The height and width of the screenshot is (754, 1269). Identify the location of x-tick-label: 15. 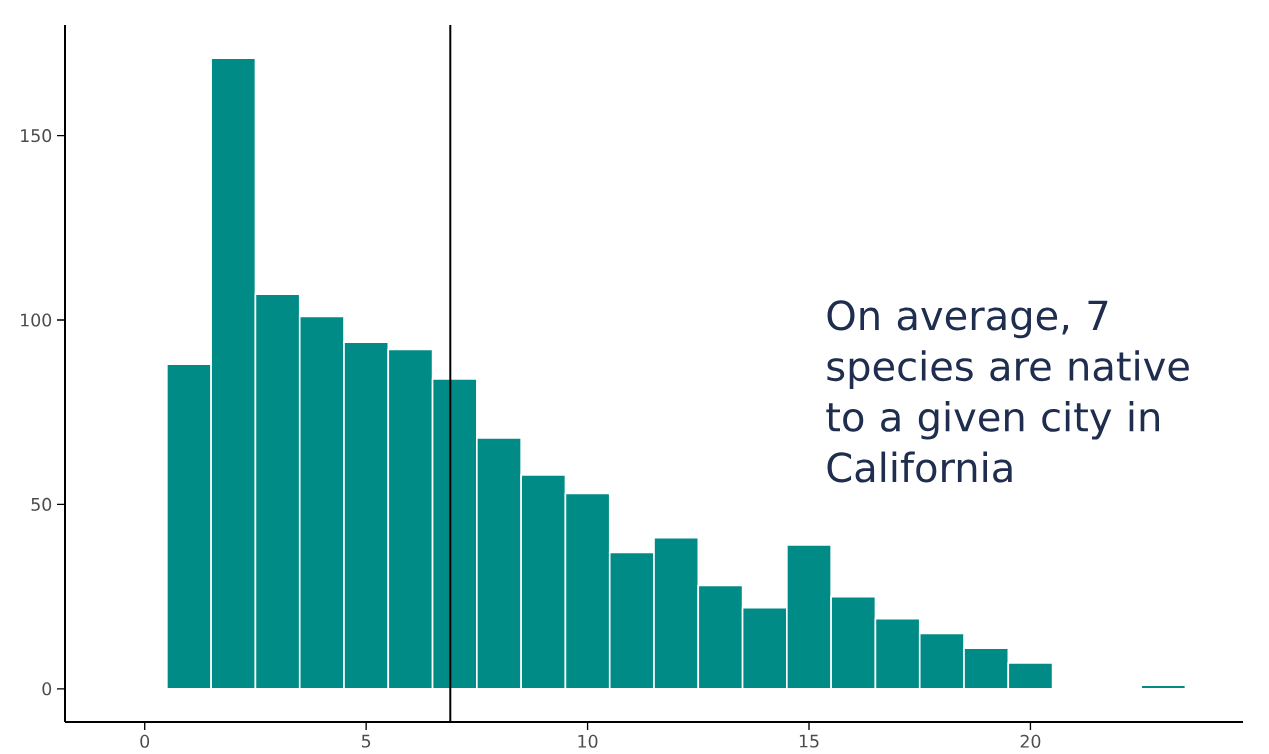
(809, 741).